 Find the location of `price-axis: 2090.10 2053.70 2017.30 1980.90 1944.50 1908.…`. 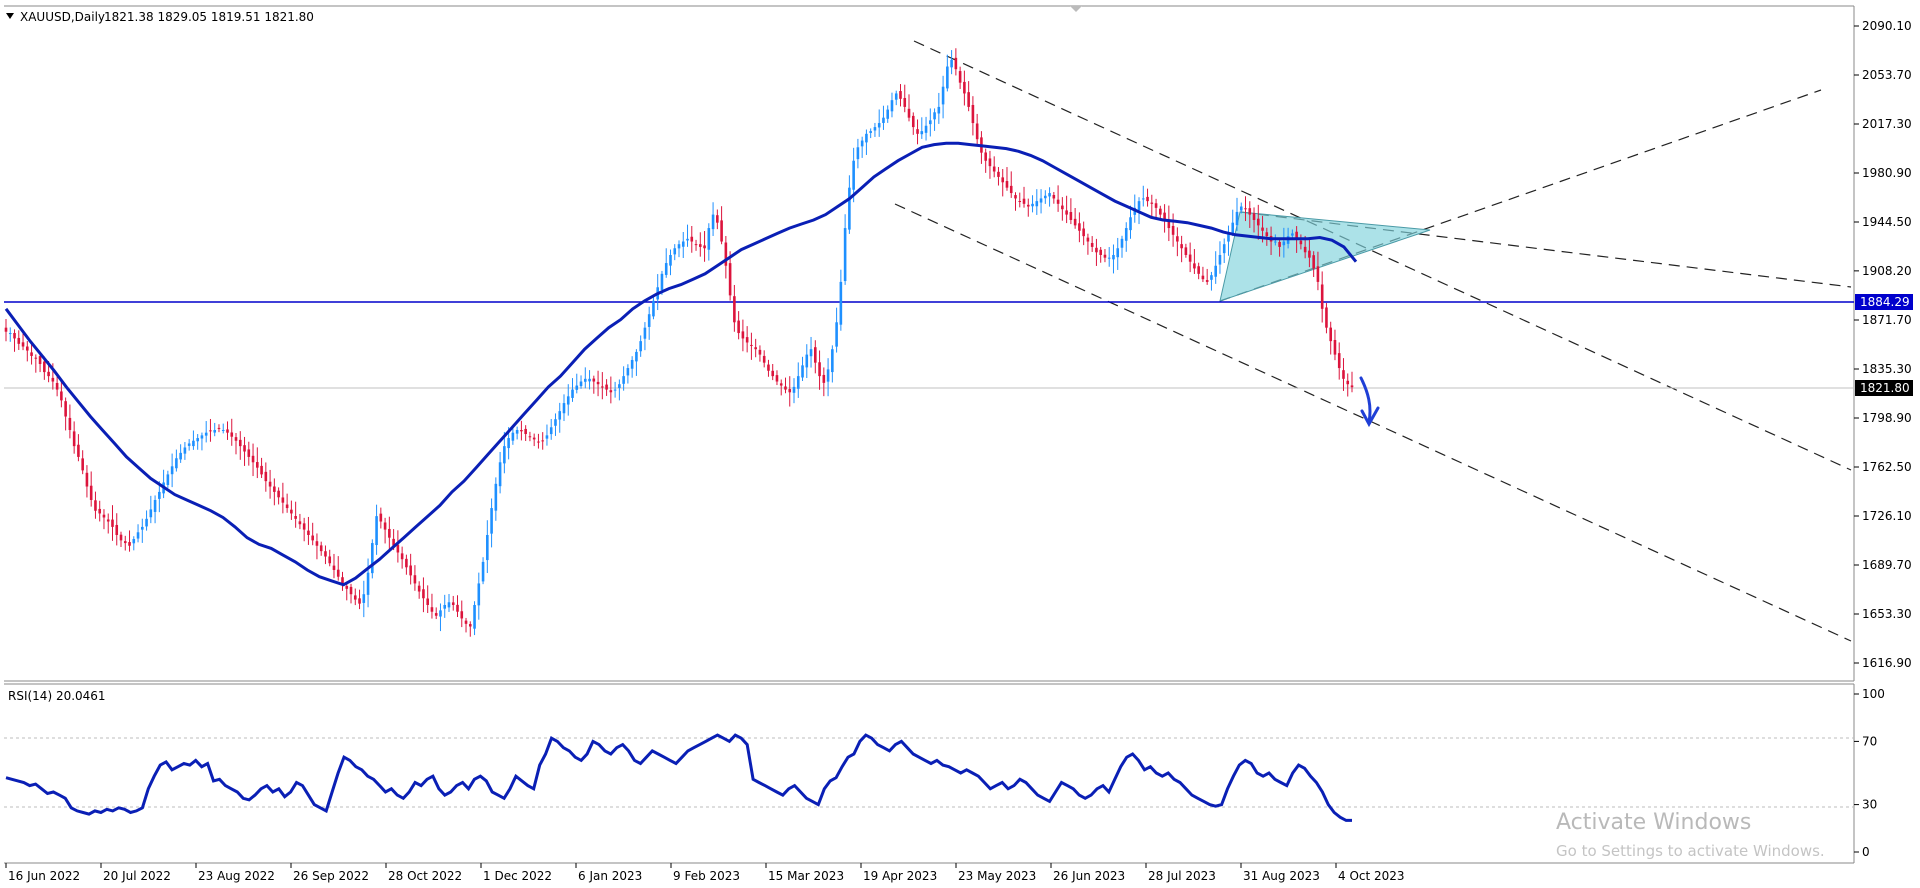

price-axis: 2090.10 2053.70 2017.30 1980.90 1944.50 1908.… is located at coordinates (1883, 344).